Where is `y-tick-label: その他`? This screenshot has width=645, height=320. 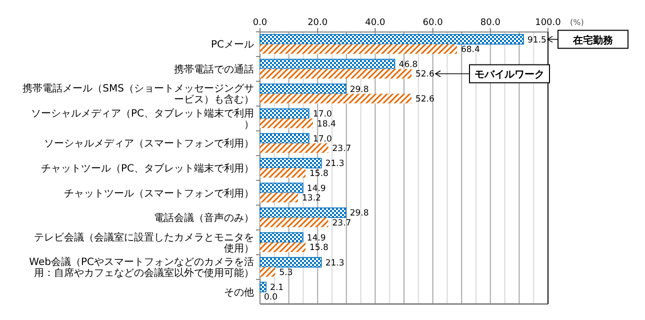
y-tick-label: その他 is located at coordinates (239, 292).